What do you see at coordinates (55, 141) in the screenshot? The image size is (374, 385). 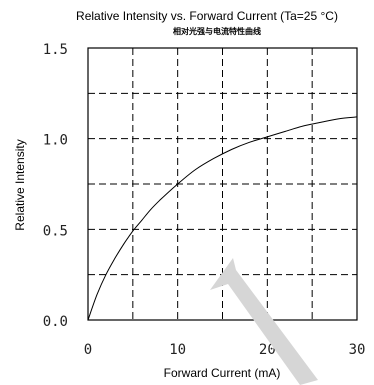 I see `y-tick-label: 1.0` at bounding box center [55, 141].